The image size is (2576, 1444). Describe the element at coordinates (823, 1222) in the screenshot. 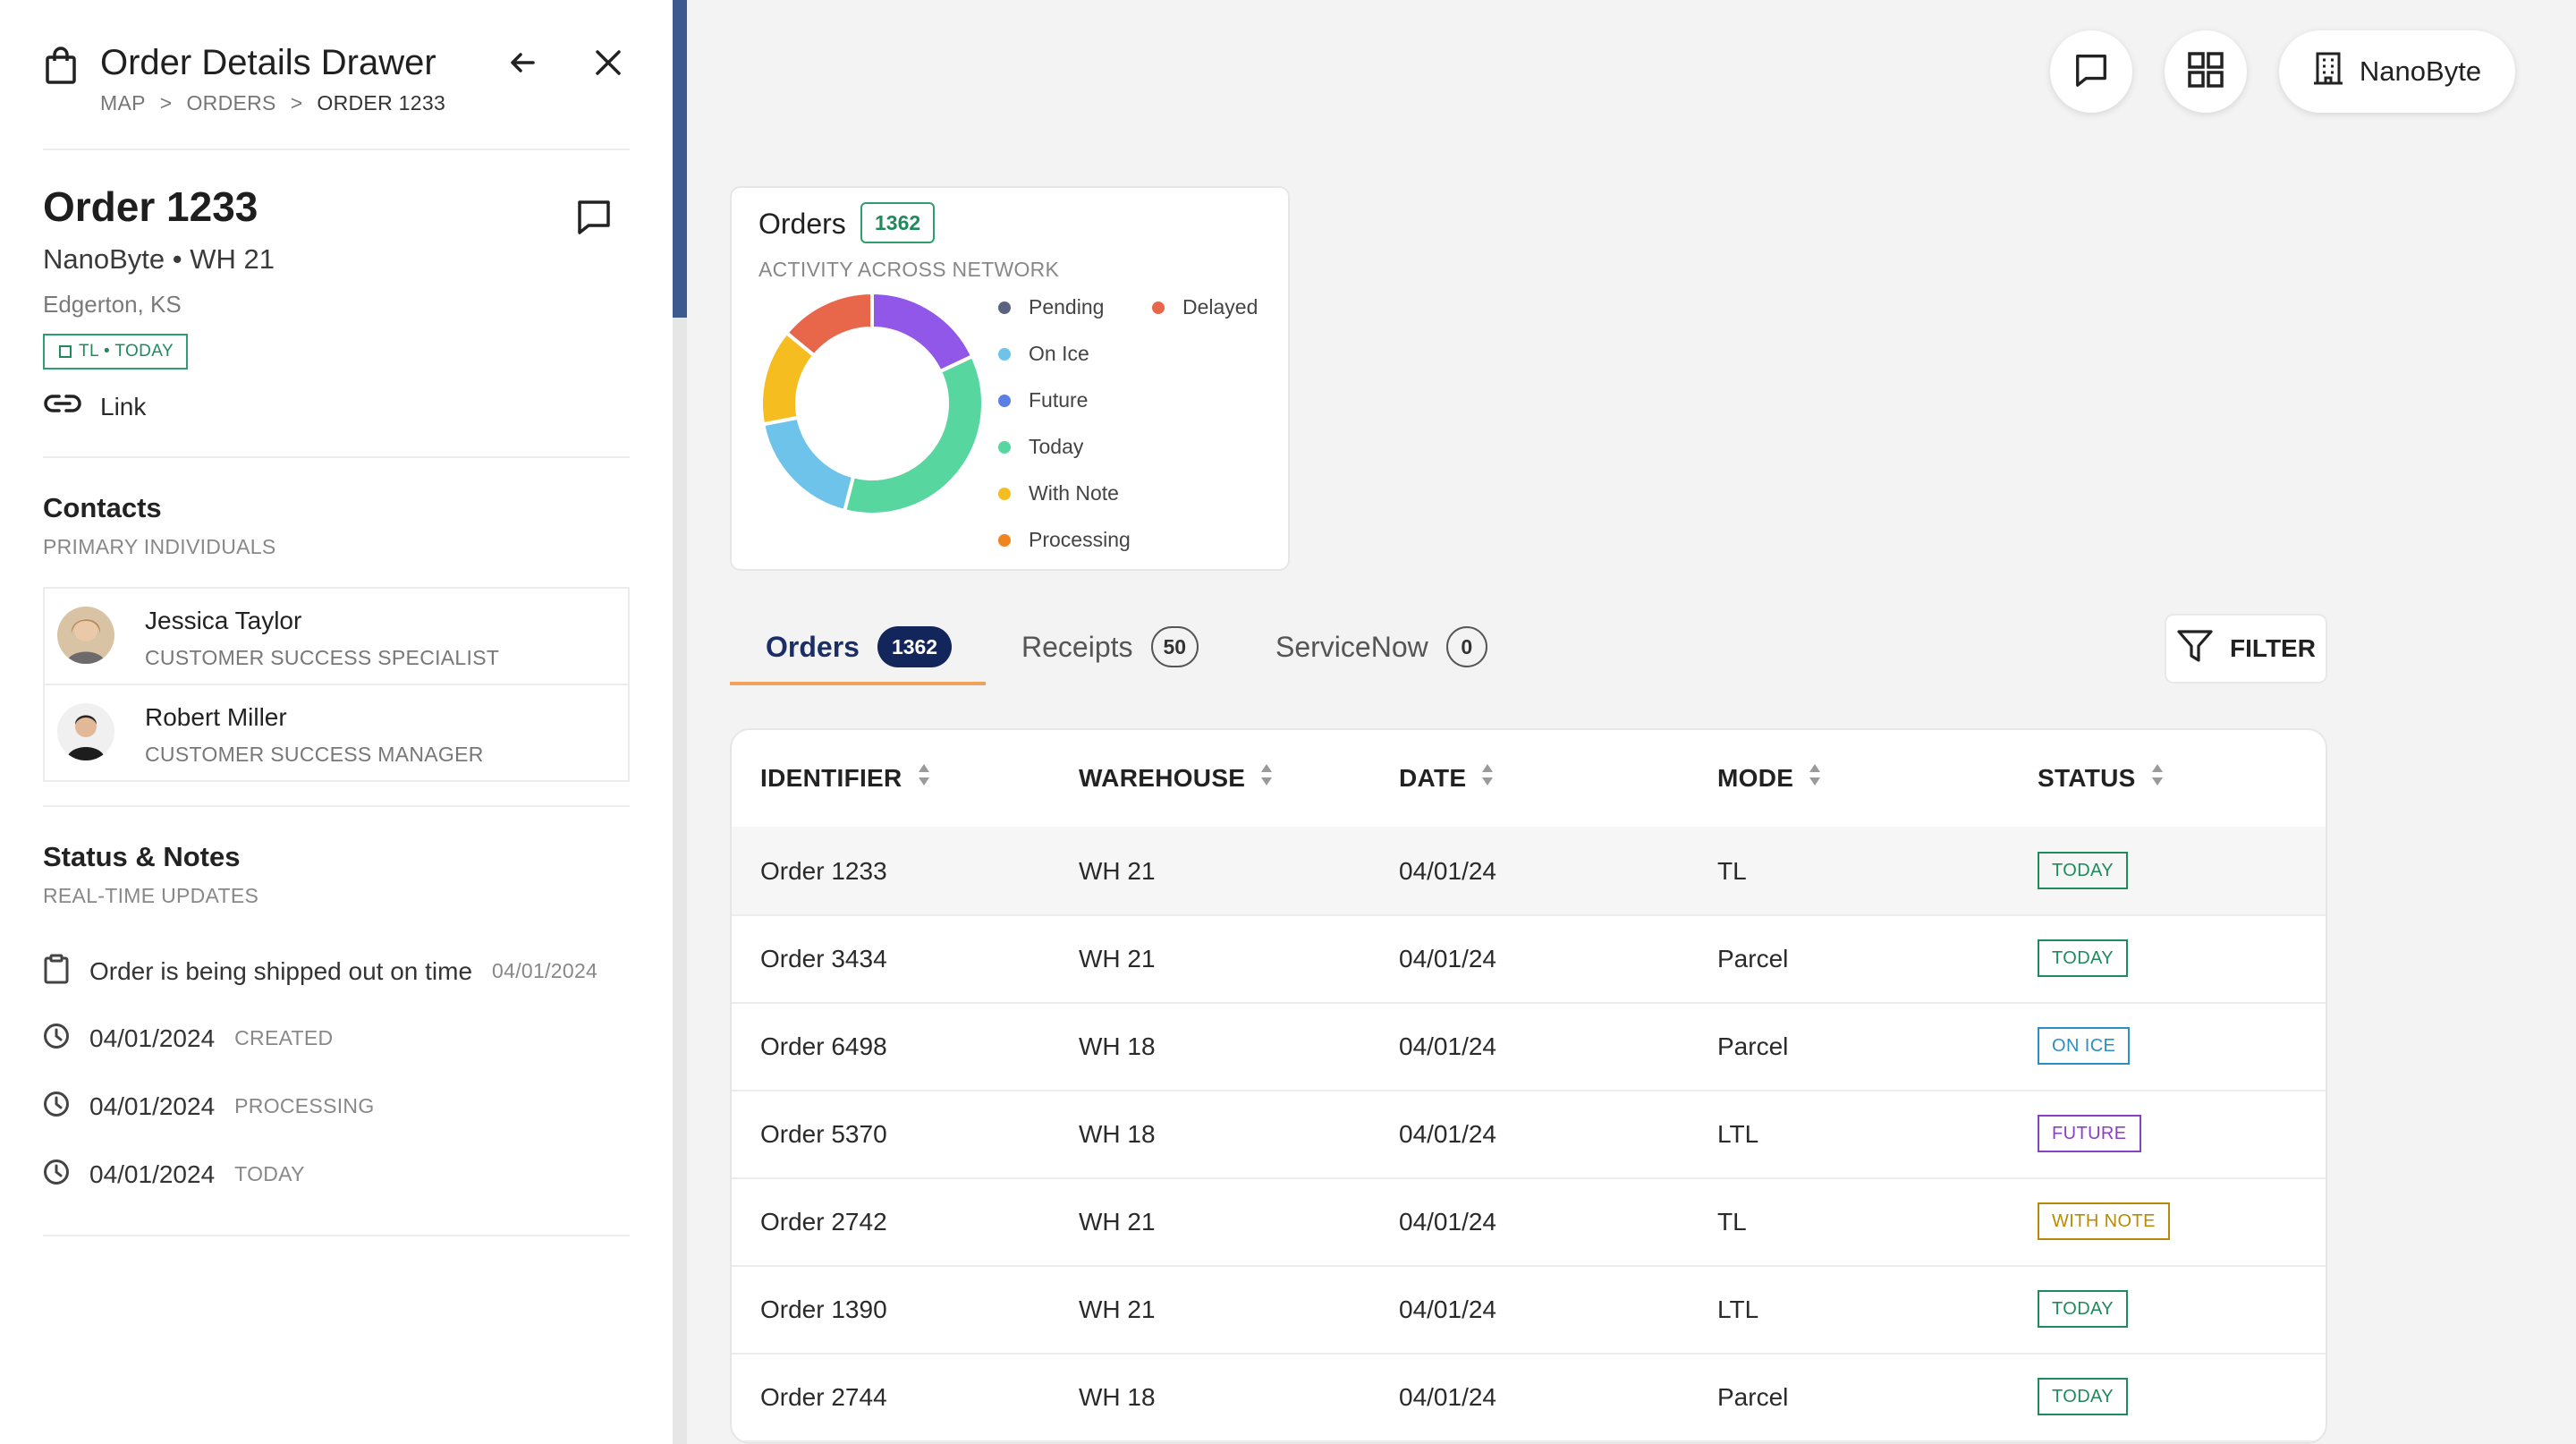

I see `cell-identifier: Order 2742` at that location.